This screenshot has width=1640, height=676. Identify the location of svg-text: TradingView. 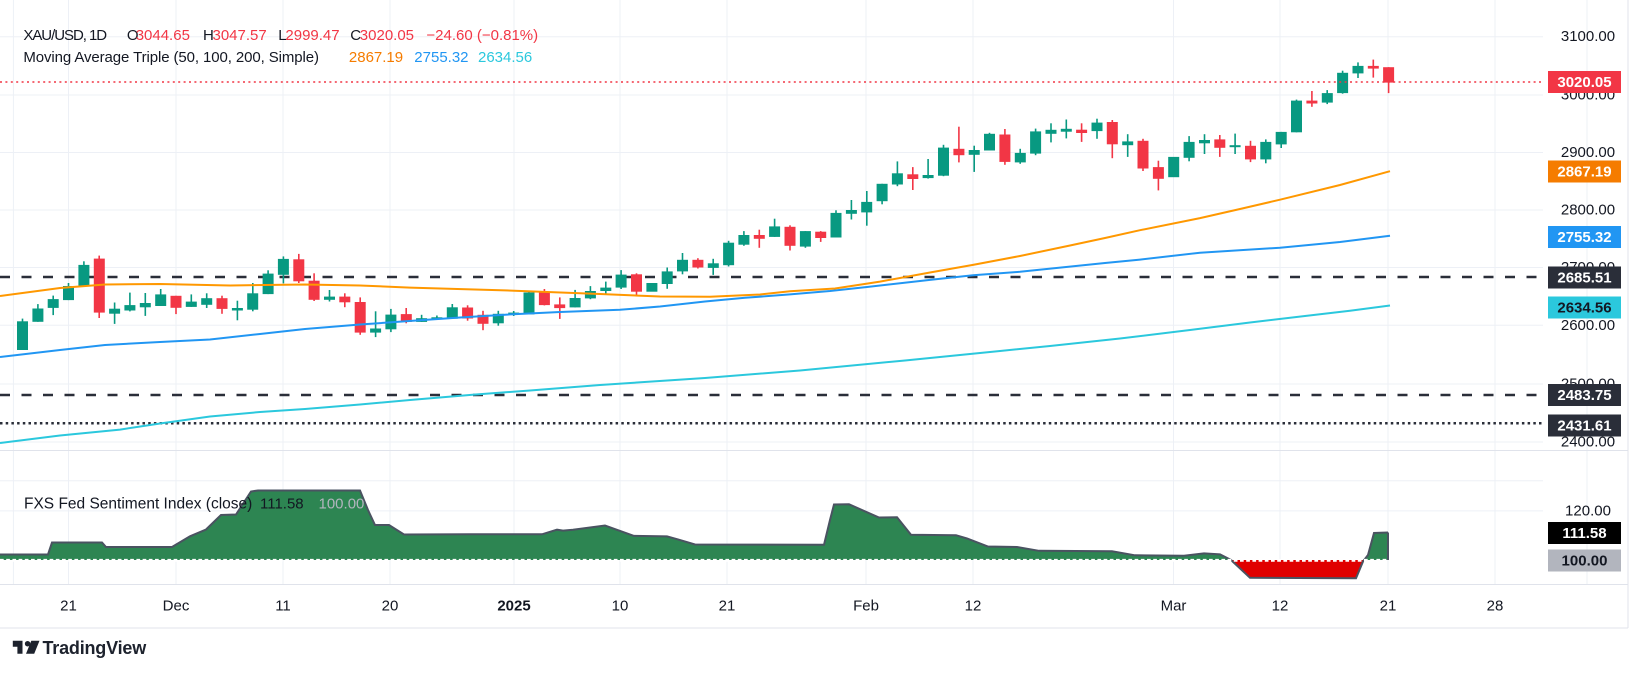
(95, 648).